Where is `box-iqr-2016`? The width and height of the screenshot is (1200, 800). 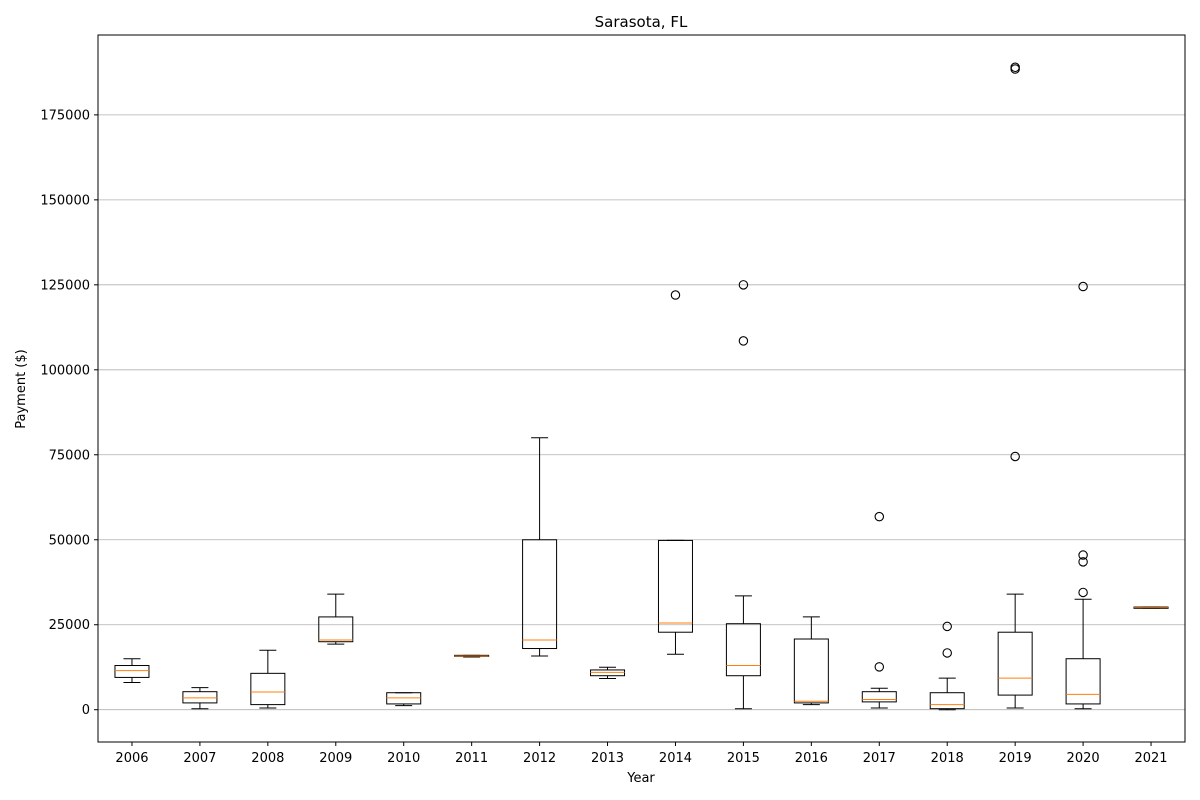
box-iqr-2016 is located at coordinates (811, 671).